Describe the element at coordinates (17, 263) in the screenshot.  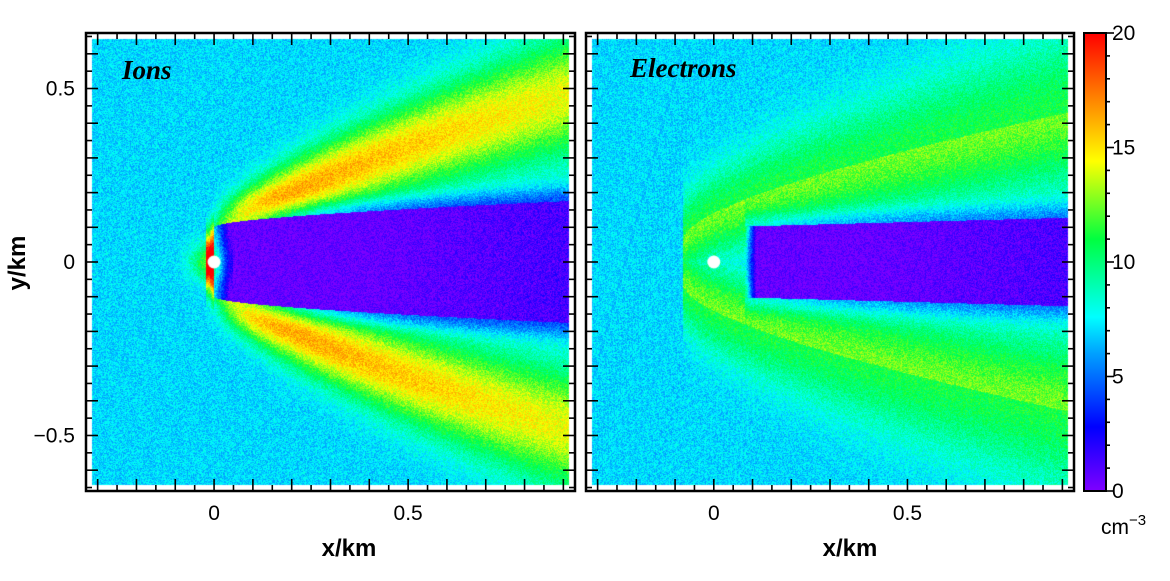
I see `y-axis-label: y/km` at that location.